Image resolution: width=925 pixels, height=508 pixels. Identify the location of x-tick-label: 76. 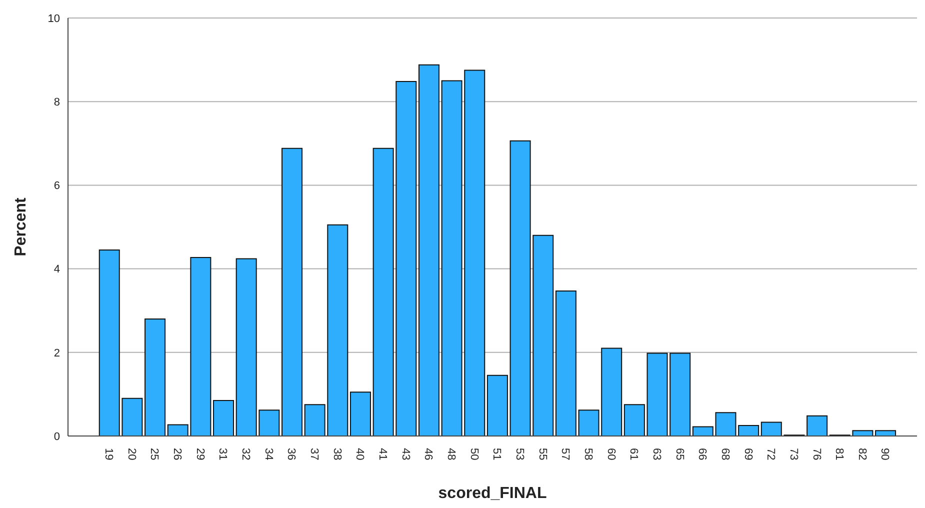
(816, 454).